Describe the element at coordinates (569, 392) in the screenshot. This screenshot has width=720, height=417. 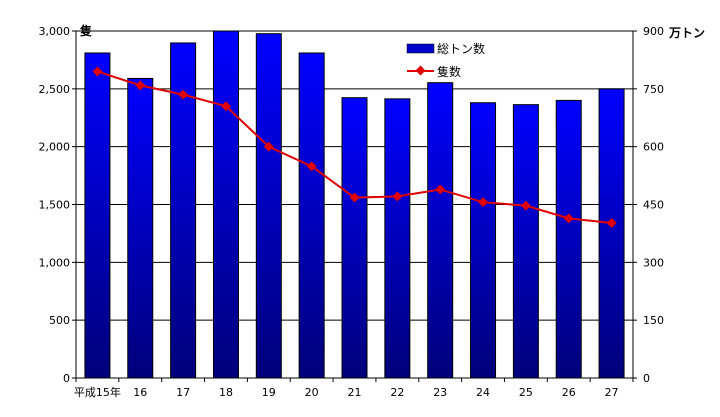
I see `x-tick-label: 26` at that location.